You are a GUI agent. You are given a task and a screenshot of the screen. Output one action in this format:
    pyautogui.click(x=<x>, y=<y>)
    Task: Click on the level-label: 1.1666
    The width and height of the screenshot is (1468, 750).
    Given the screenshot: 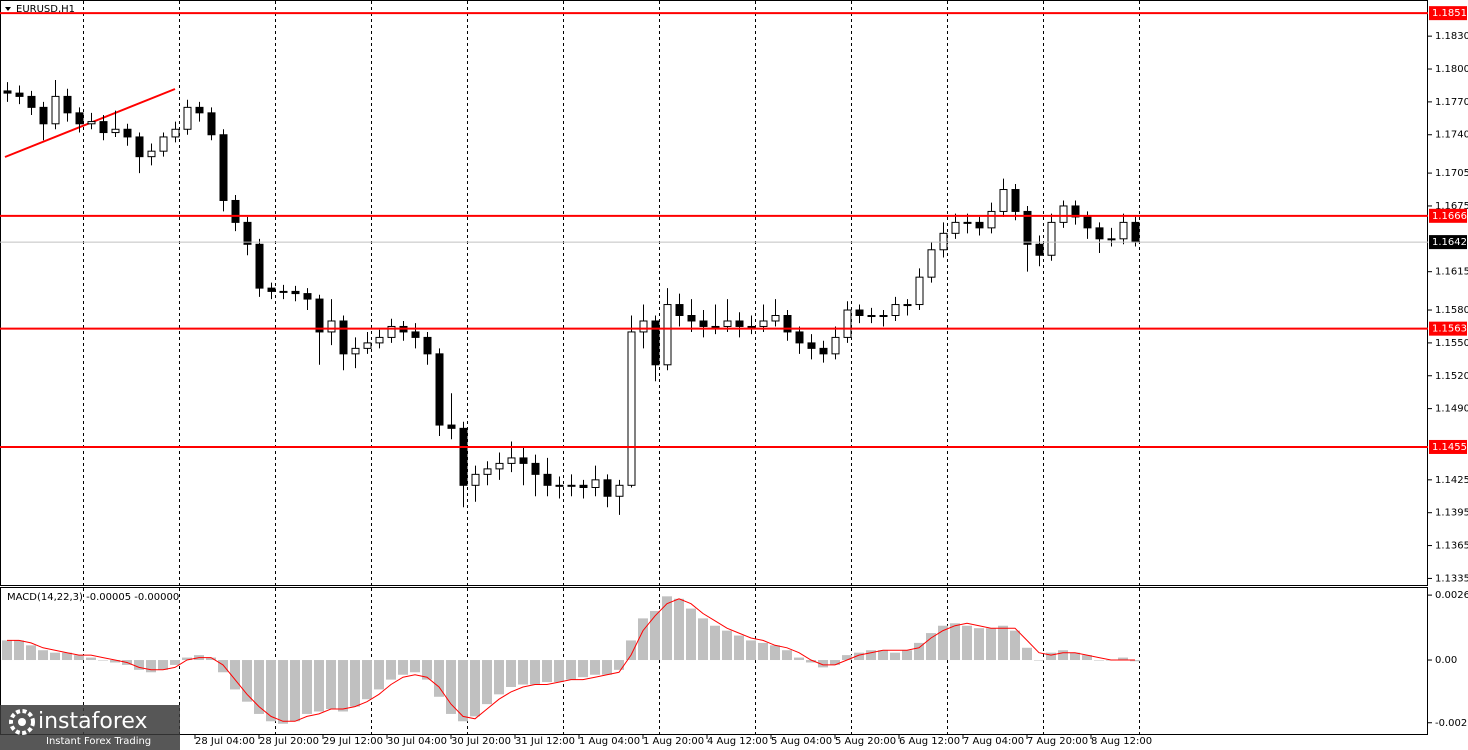 What is the action you would take?
    pyautogui.click(x=1449, y=216)
    